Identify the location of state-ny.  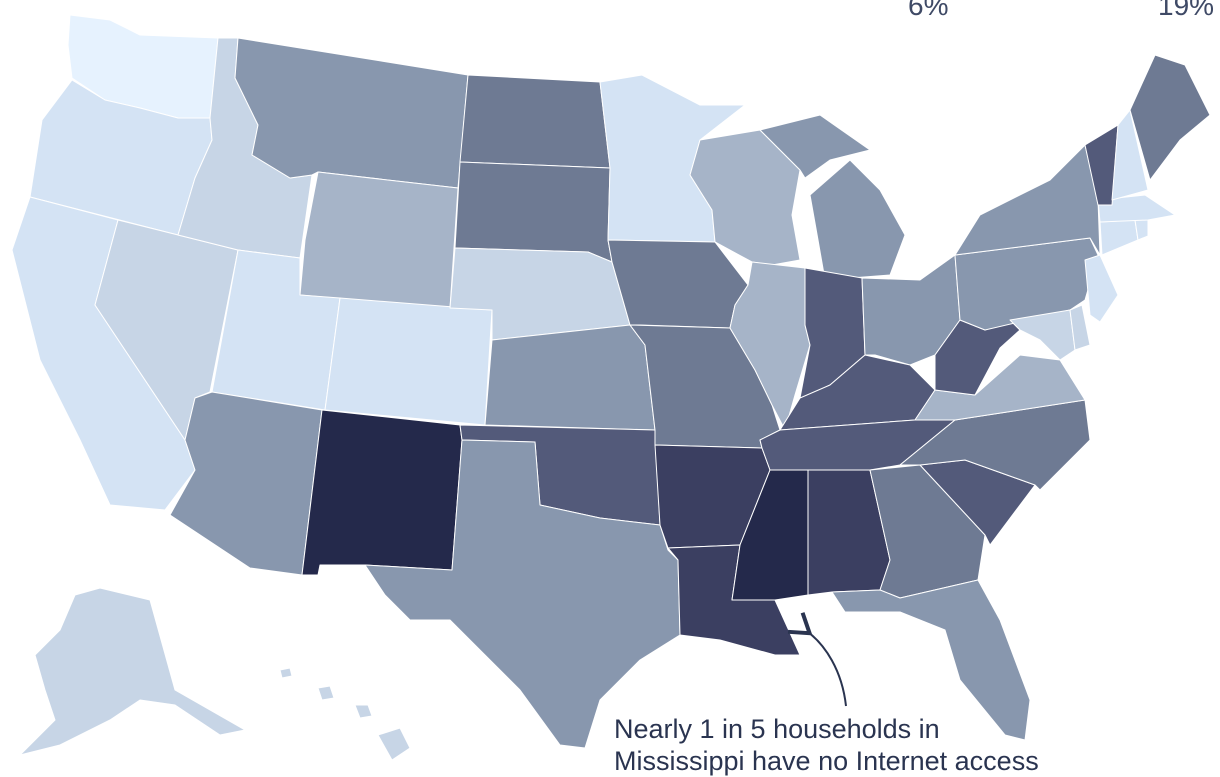
(1027, 200).